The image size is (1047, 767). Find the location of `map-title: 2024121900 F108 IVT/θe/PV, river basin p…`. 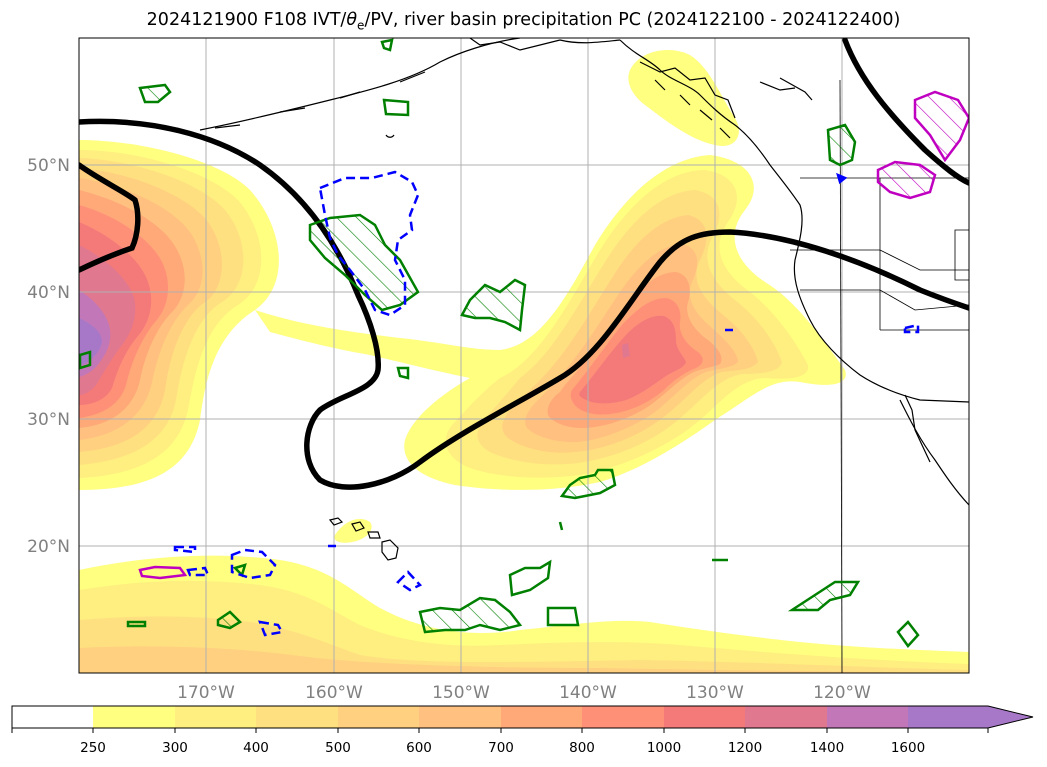

map-title: 2024121900 F108 IVT/θe/PV, river basin p… is located at coordinates (523, 21).